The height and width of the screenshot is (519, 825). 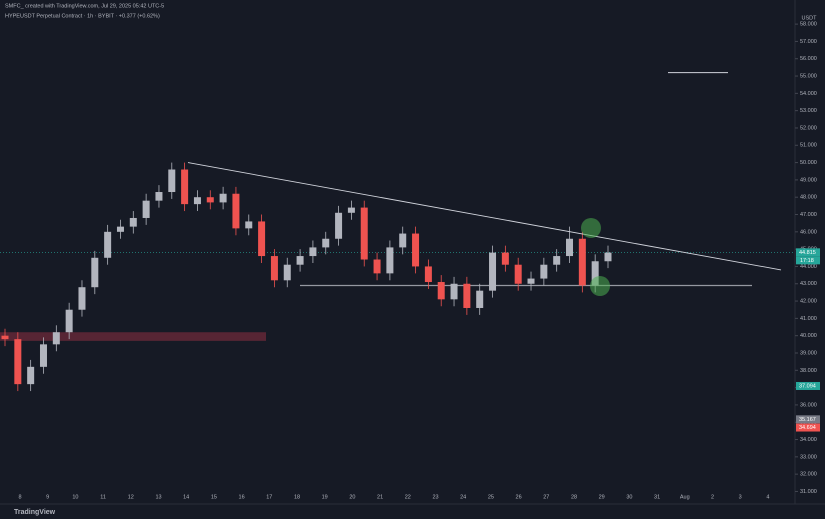 What do you see at coordinates (435, 497) in the screenshot?
I see `x-tick-label: 23` at bounding box center [435, 497].